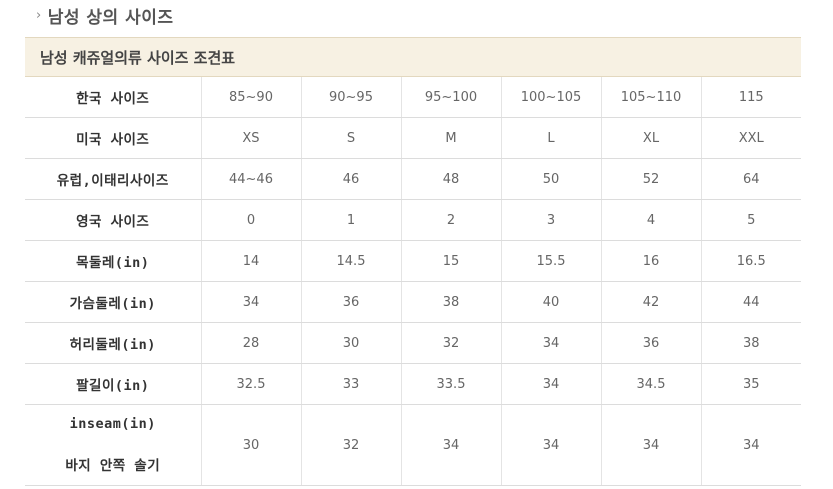 The width and height of the screenshot is (833, 489). Describe the element at coordinates (251, 343) in the screenshot. I see `size-cell: 28` at that location.